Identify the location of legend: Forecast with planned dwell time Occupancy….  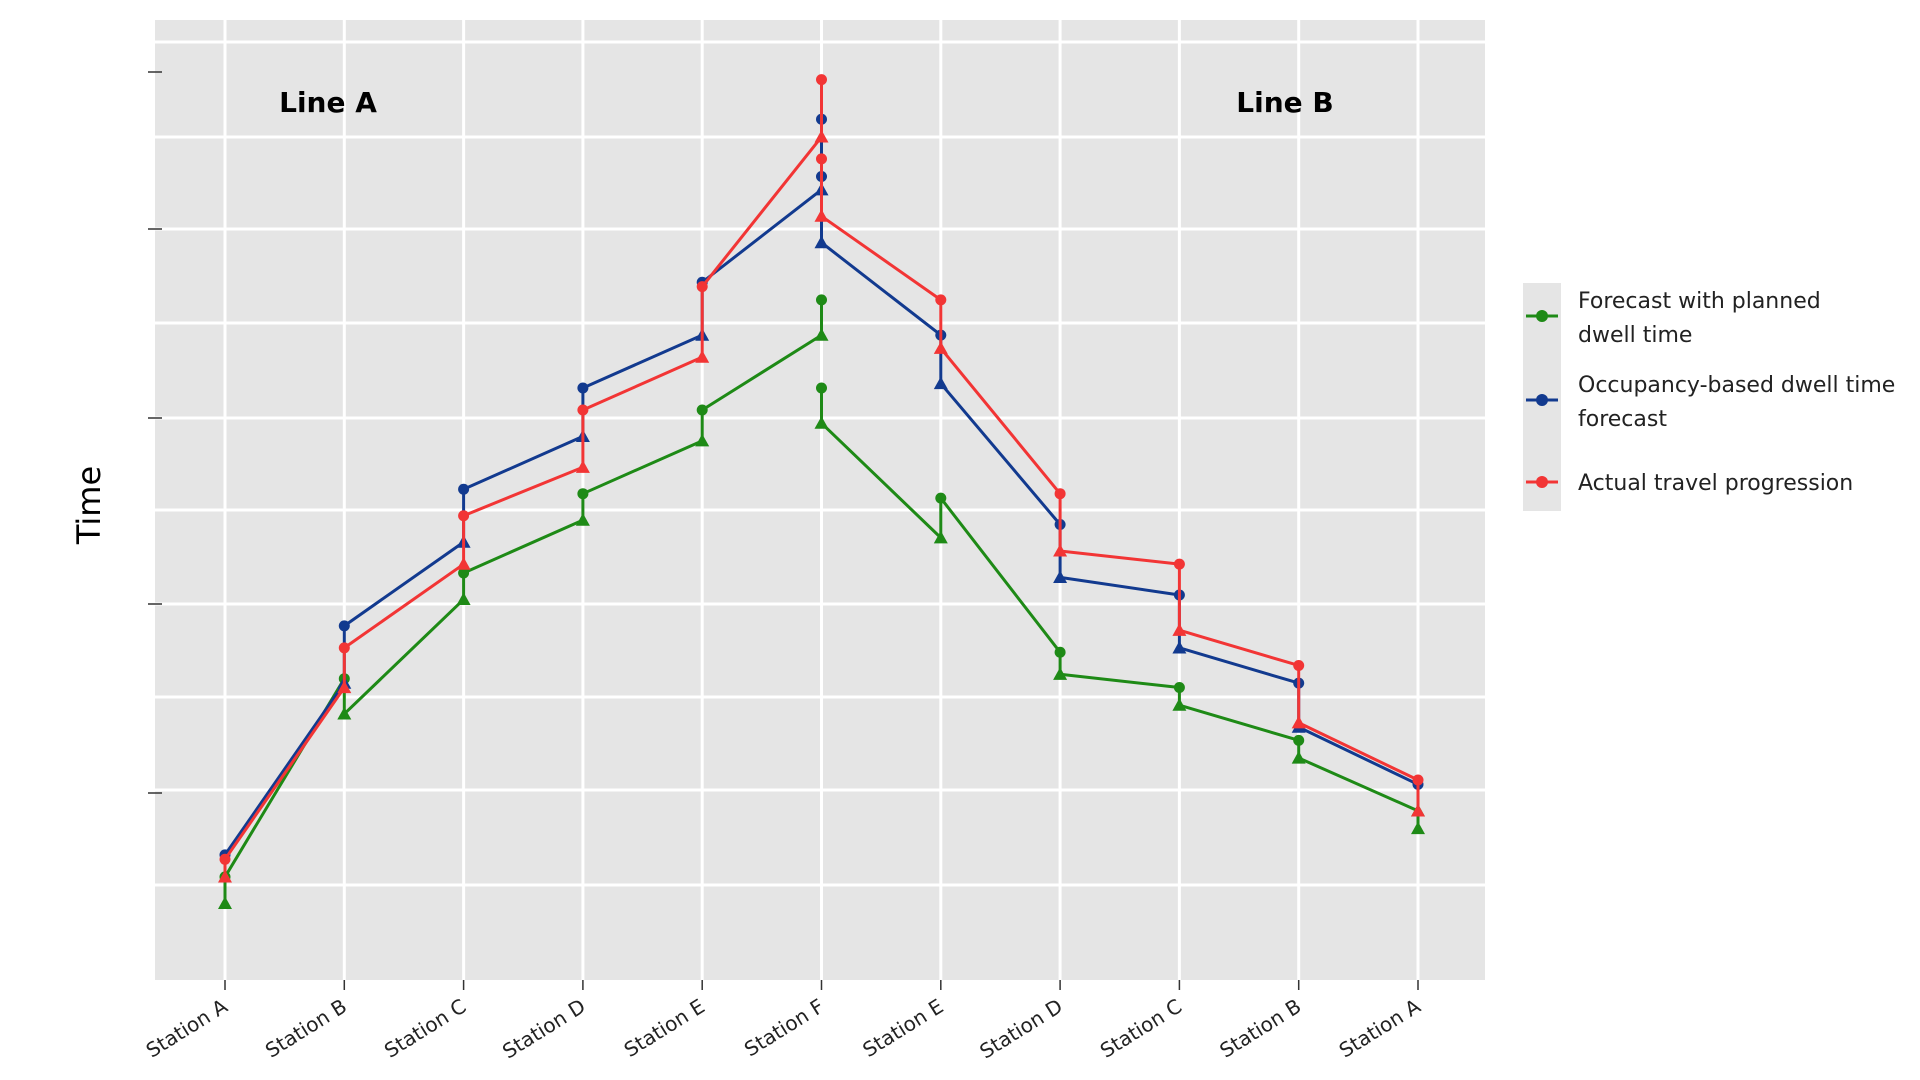
(1709, 397).